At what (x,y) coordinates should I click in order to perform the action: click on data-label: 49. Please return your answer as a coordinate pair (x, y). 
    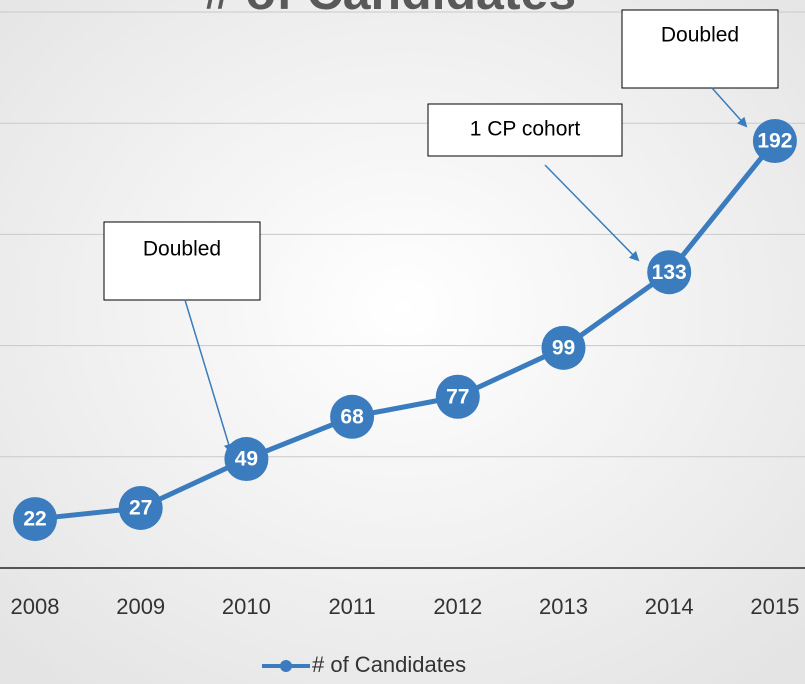
    Looking at the image, I should click on (246, 459).